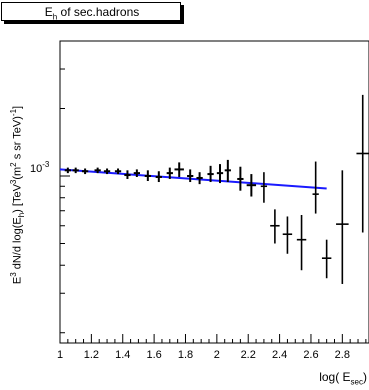 The image size is (369, 390). Describe the element at coordinates (60, 355) in the screenshot. I see `x-tick-label: 1` at that location.